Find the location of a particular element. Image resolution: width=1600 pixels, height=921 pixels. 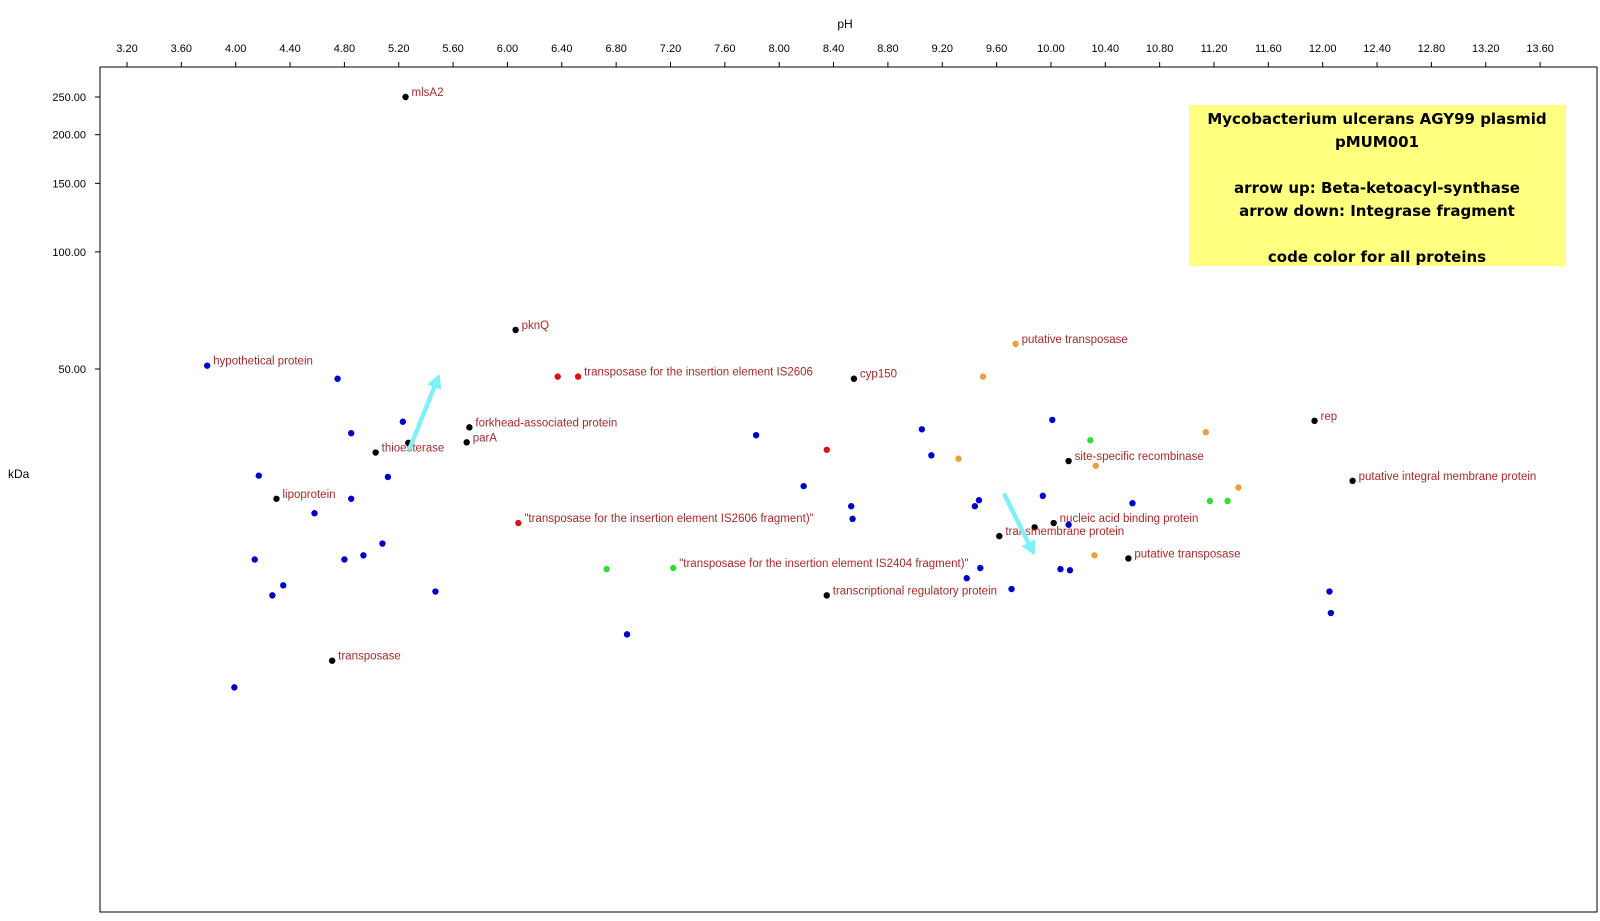

y-tick-label: 250.00 is located at coordinates (69, 98).